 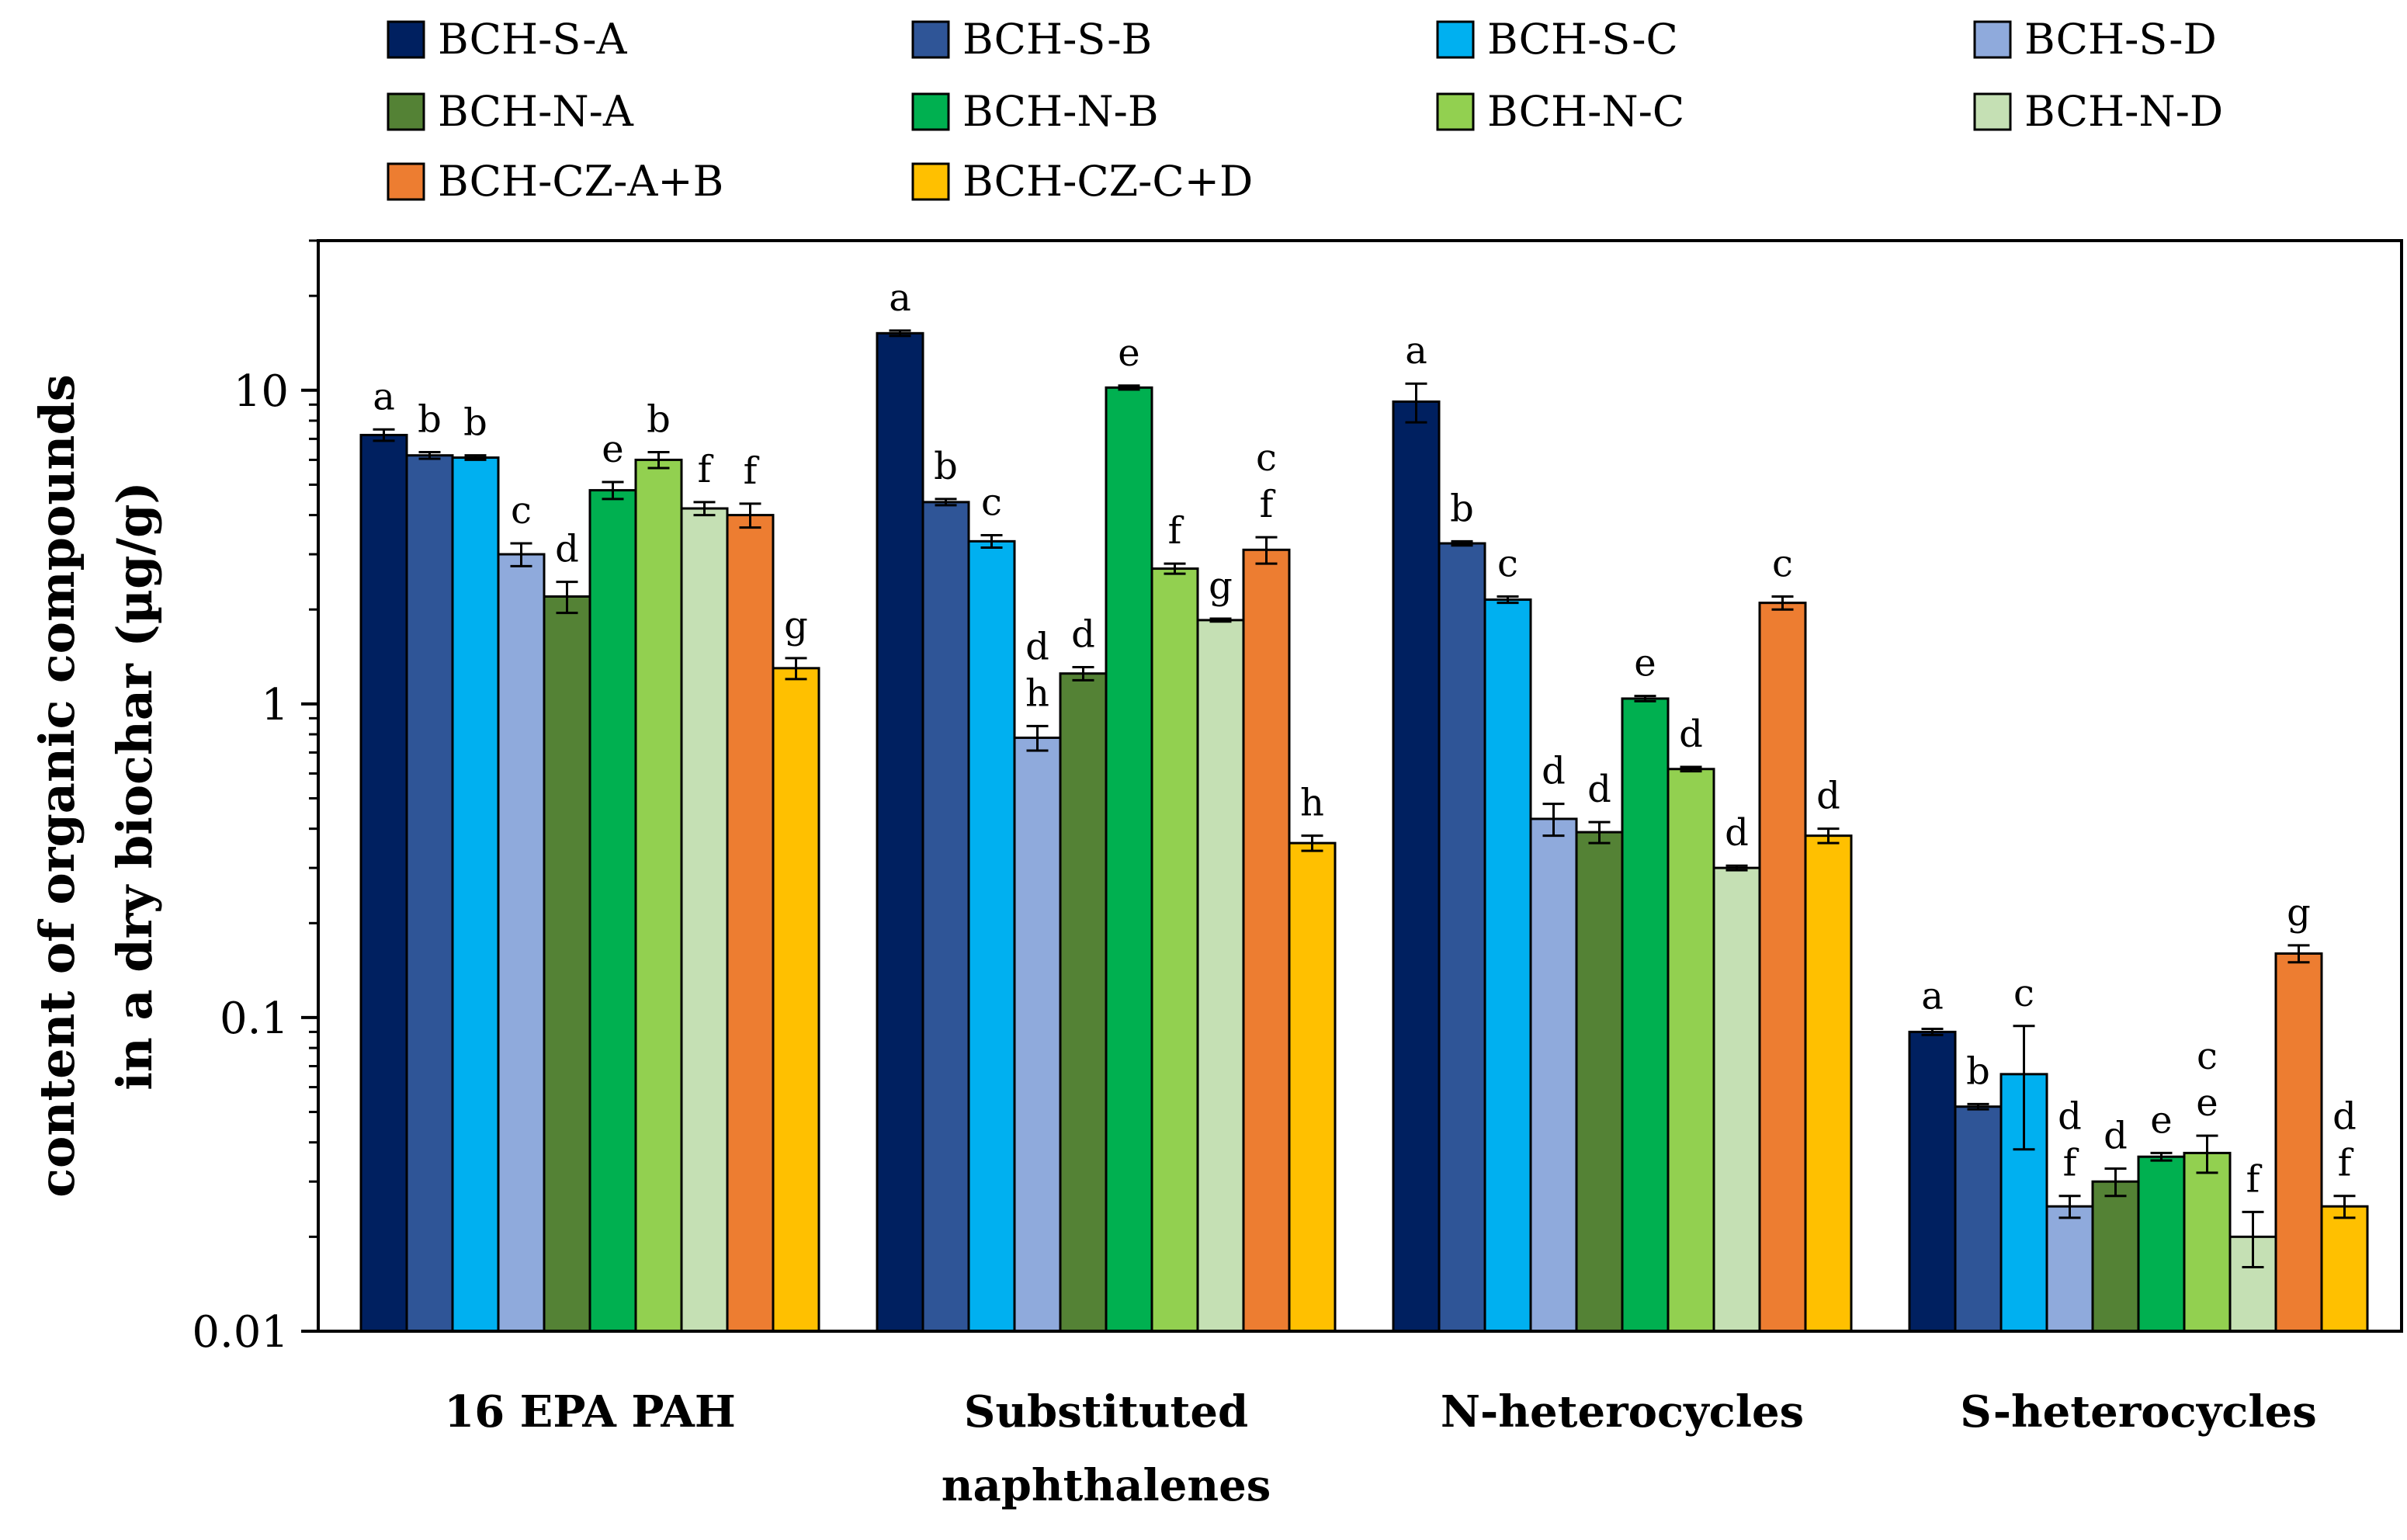 I want to click on legend-item-bch-s-d: BCH-S-D, so click(x=2095, y=39).